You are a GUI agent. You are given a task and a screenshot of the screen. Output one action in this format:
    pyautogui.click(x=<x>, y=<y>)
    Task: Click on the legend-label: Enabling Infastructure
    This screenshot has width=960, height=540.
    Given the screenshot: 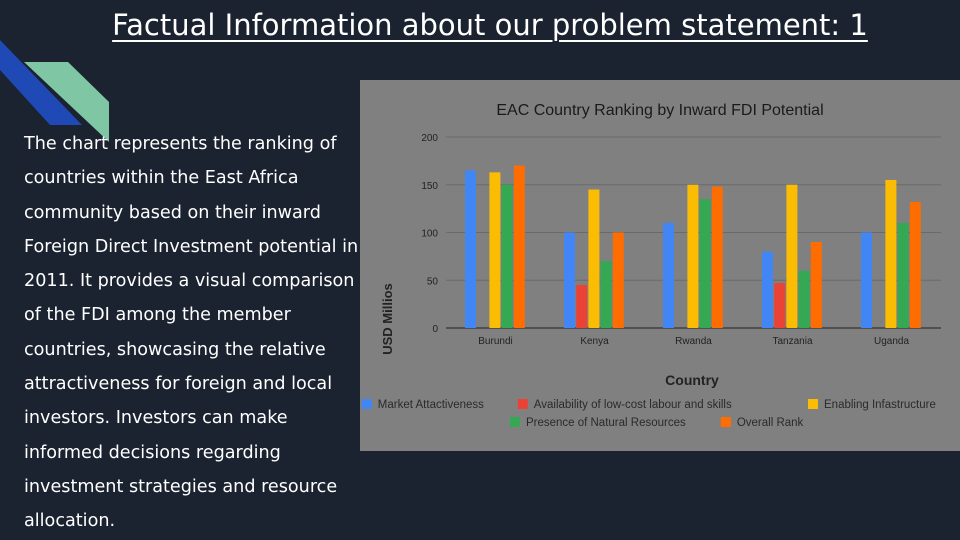 What is the action you would take?
    pyautogui.click(x=880, y=405)
    